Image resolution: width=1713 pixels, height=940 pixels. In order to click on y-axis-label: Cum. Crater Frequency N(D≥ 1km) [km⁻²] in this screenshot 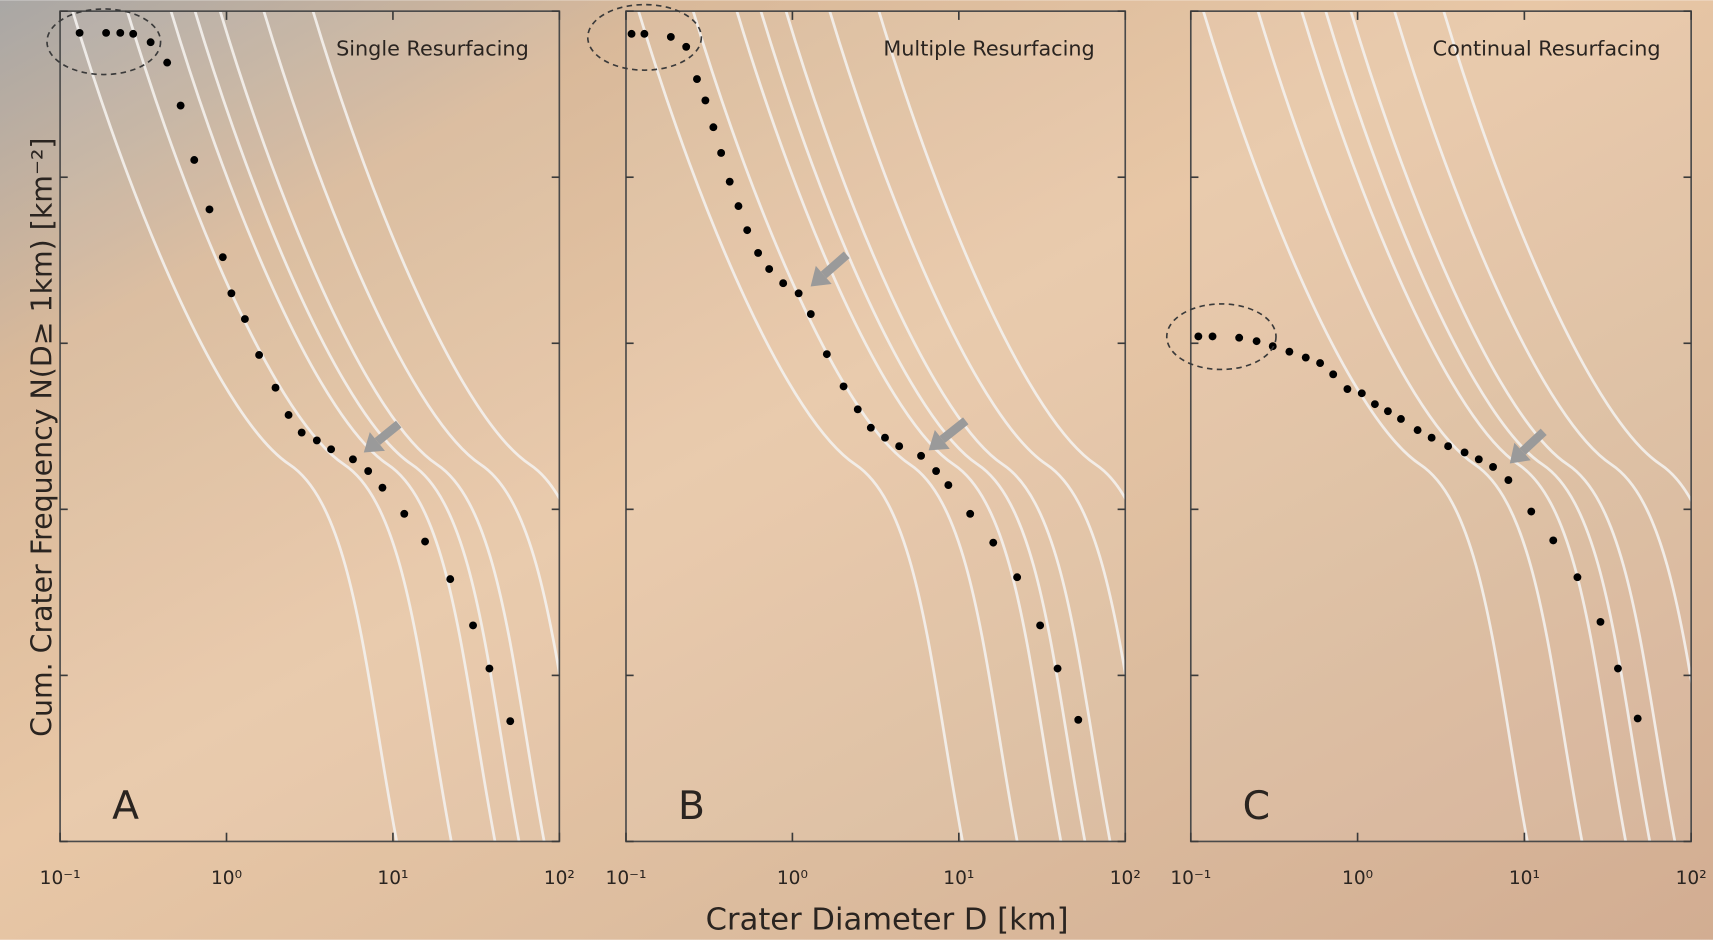, I will do `click(42, 437)`.